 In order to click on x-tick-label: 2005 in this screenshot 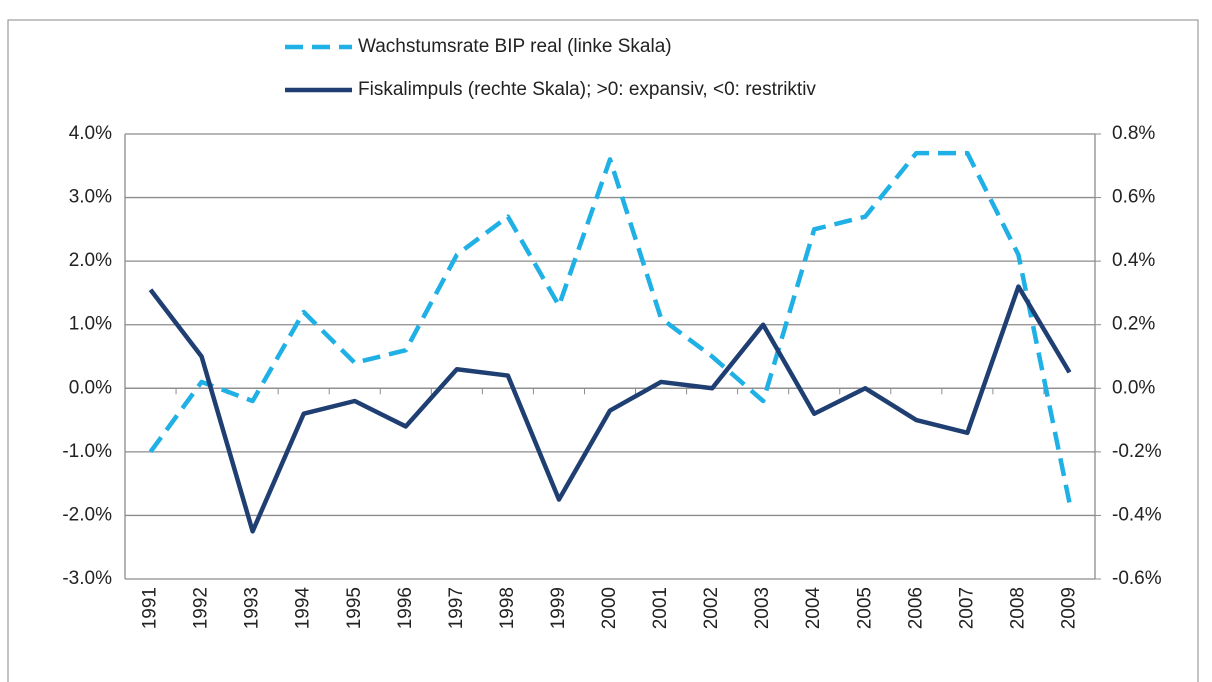, I will do `click(864, 608)`.